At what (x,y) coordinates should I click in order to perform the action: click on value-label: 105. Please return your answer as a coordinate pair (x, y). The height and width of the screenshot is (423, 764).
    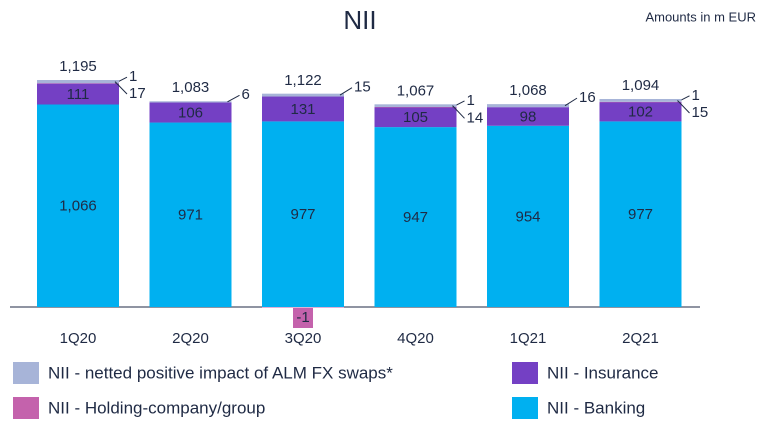
    Looking at the image, I should click on (415, 117).